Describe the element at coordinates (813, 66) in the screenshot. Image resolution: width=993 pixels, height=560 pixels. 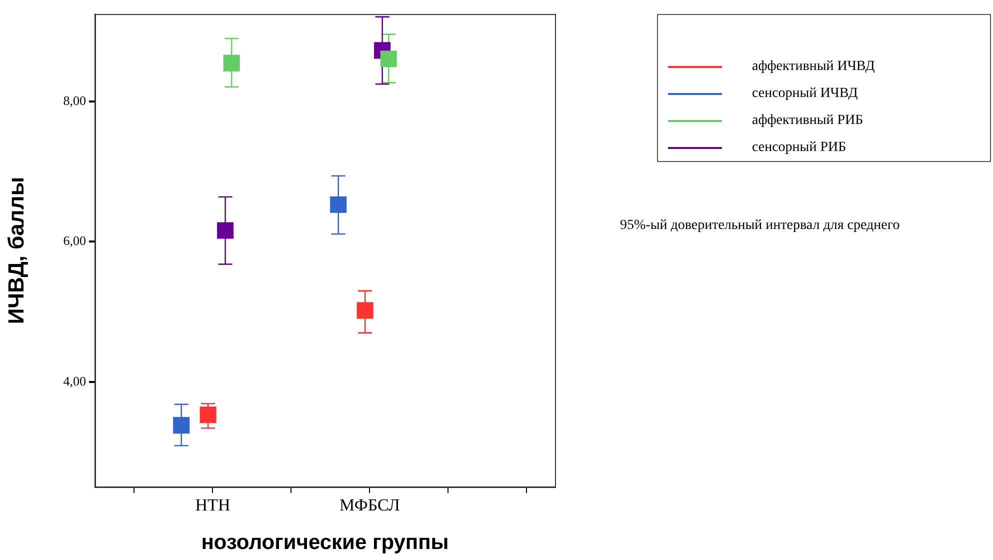
I see `legend-label: аффективный ИЧВД` at that location.